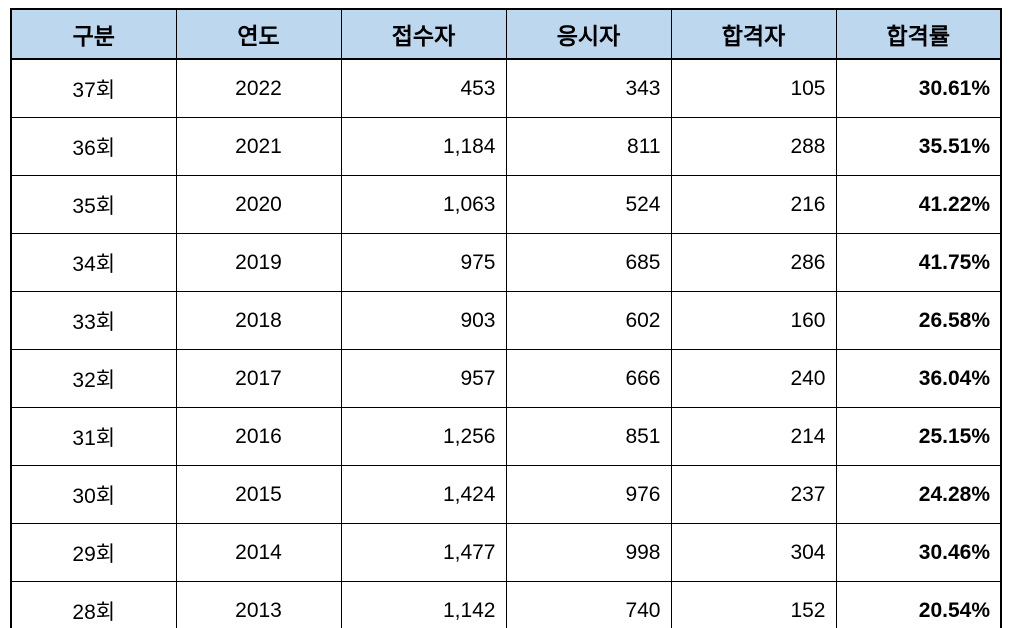 The width and height of the screenshot is (1012, 628). I want to click on cell-session: 34회, so click(93, 262).